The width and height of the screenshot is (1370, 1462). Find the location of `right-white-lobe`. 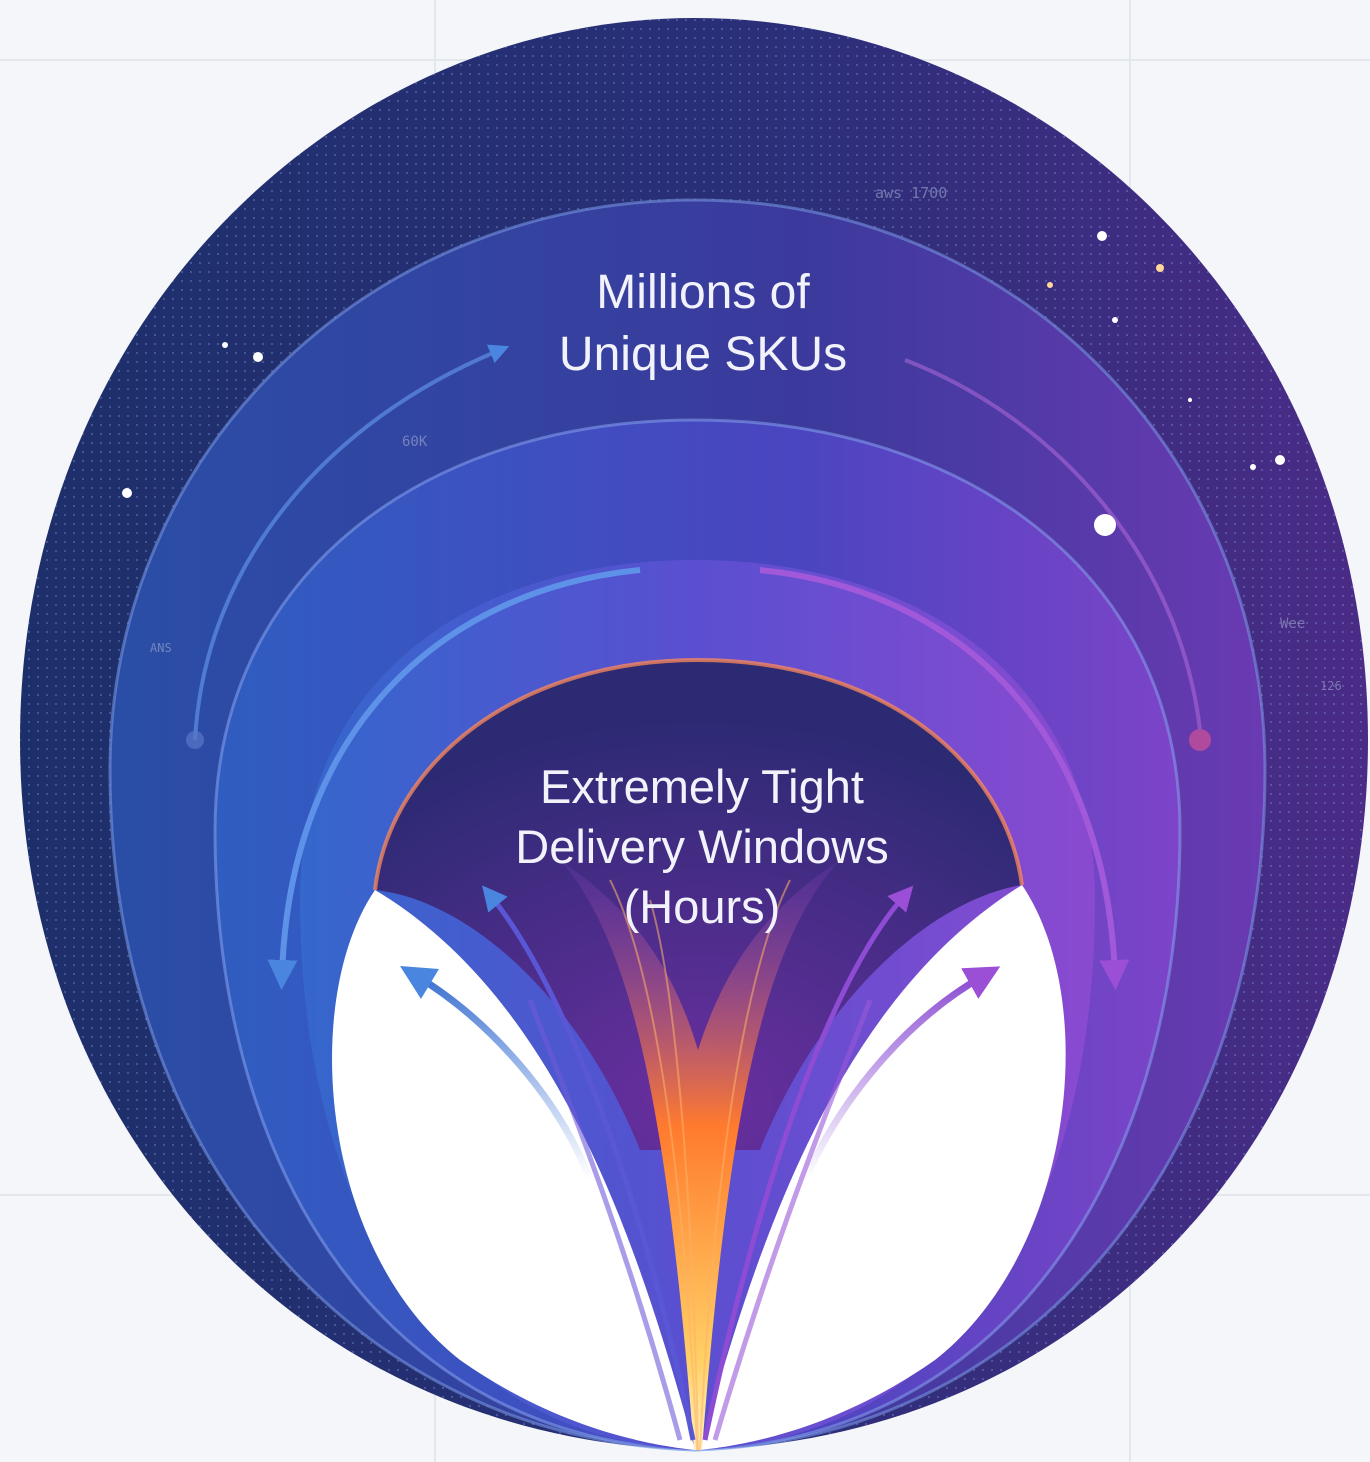

right-white-lobe is located at coordinates (883, 1167).